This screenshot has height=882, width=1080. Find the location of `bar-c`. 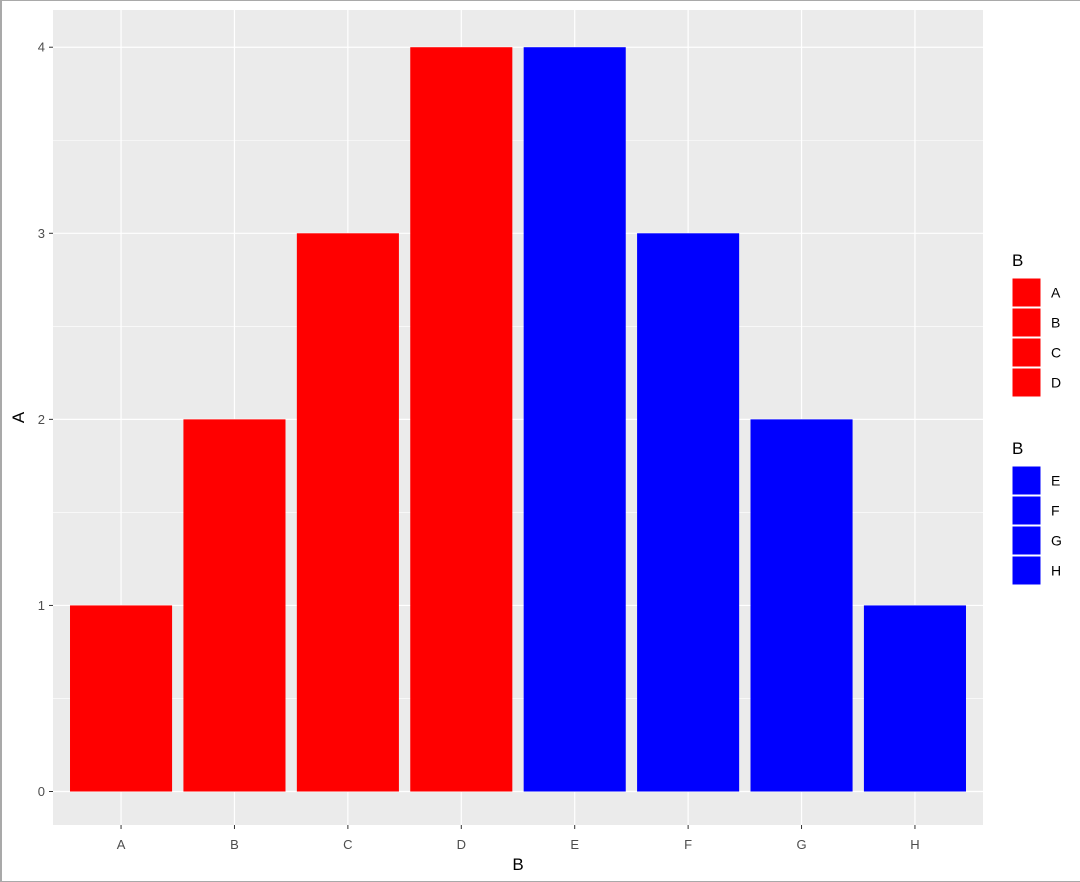

bar-c is located at coordinates (347, 512).